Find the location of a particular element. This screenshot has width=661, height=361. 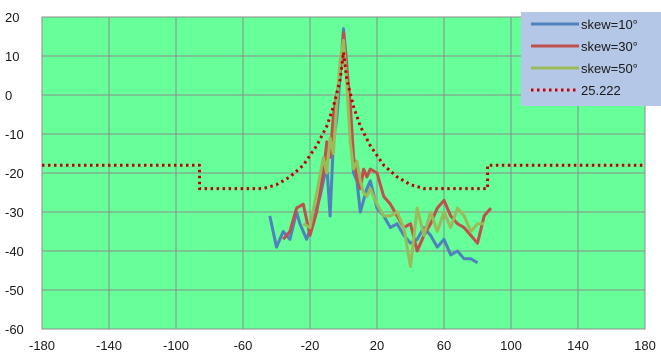

x-tick-label: 100 is located at coordinates (511, 345).